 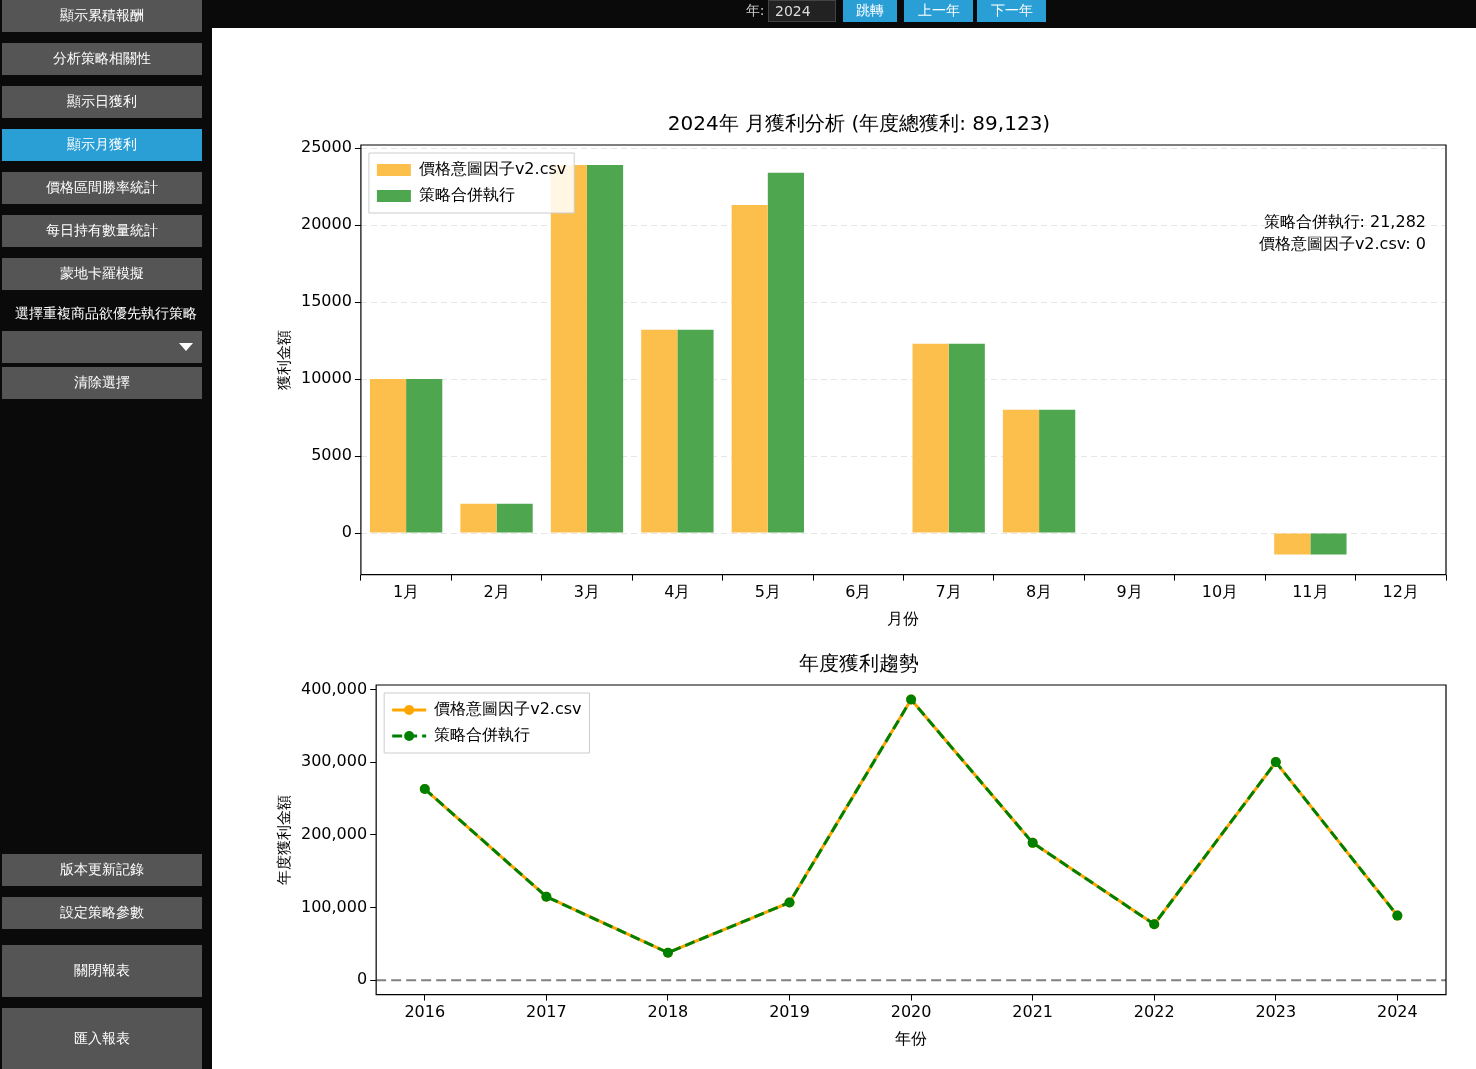 What do you see at coordinates (283, 839) in the screenshot?
I see `y-axis-title: 年度獲利金額` at bounding box center [283, 839].